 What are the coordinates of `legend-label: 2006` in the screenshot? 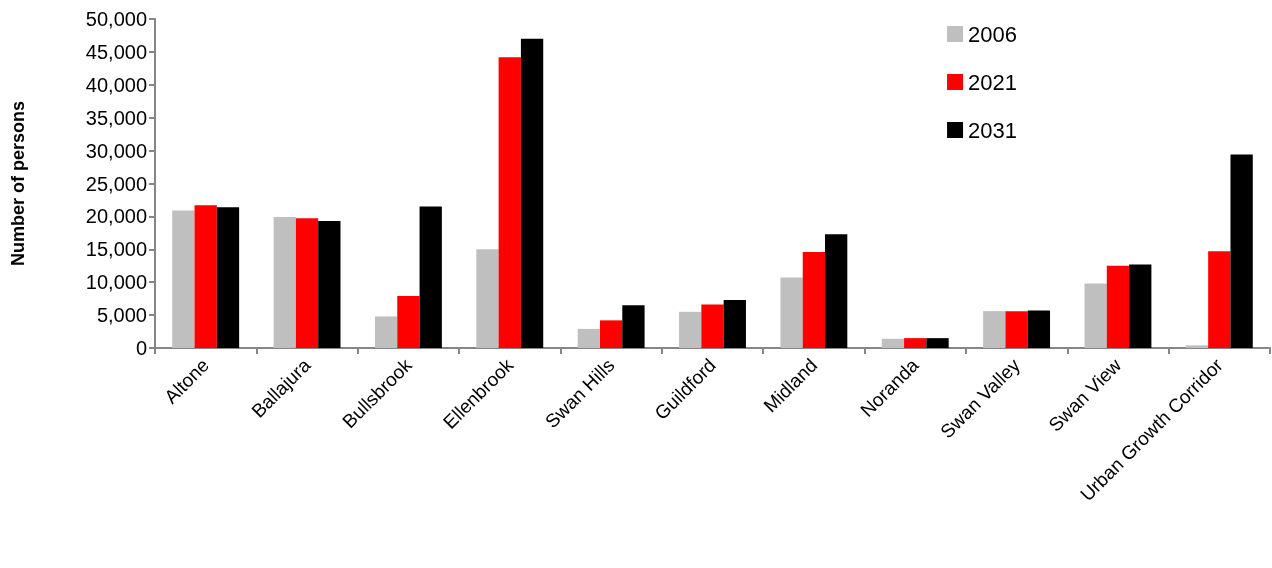 It's located at (993, 34).